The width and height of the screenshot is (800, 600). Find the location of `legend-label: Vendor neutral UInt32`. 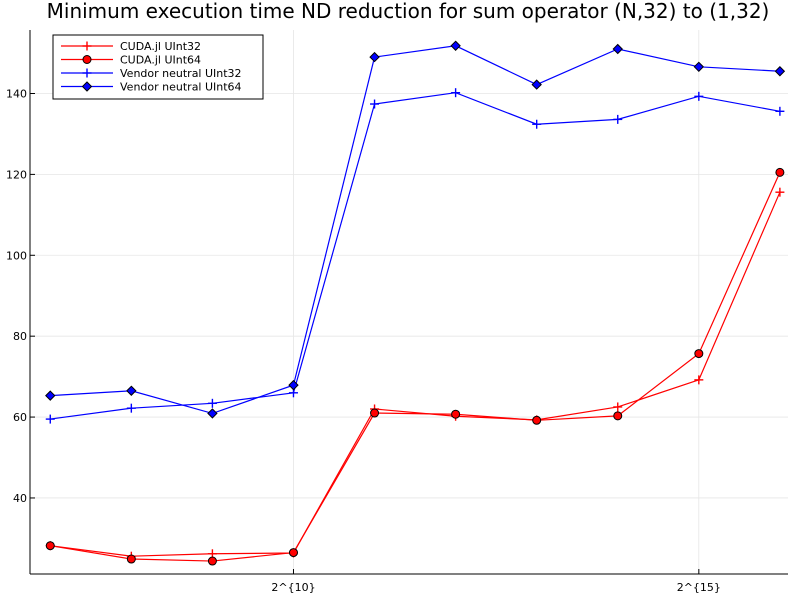

legend-label: Vendor neutral UInt32 is located at coordinates (181, 73).